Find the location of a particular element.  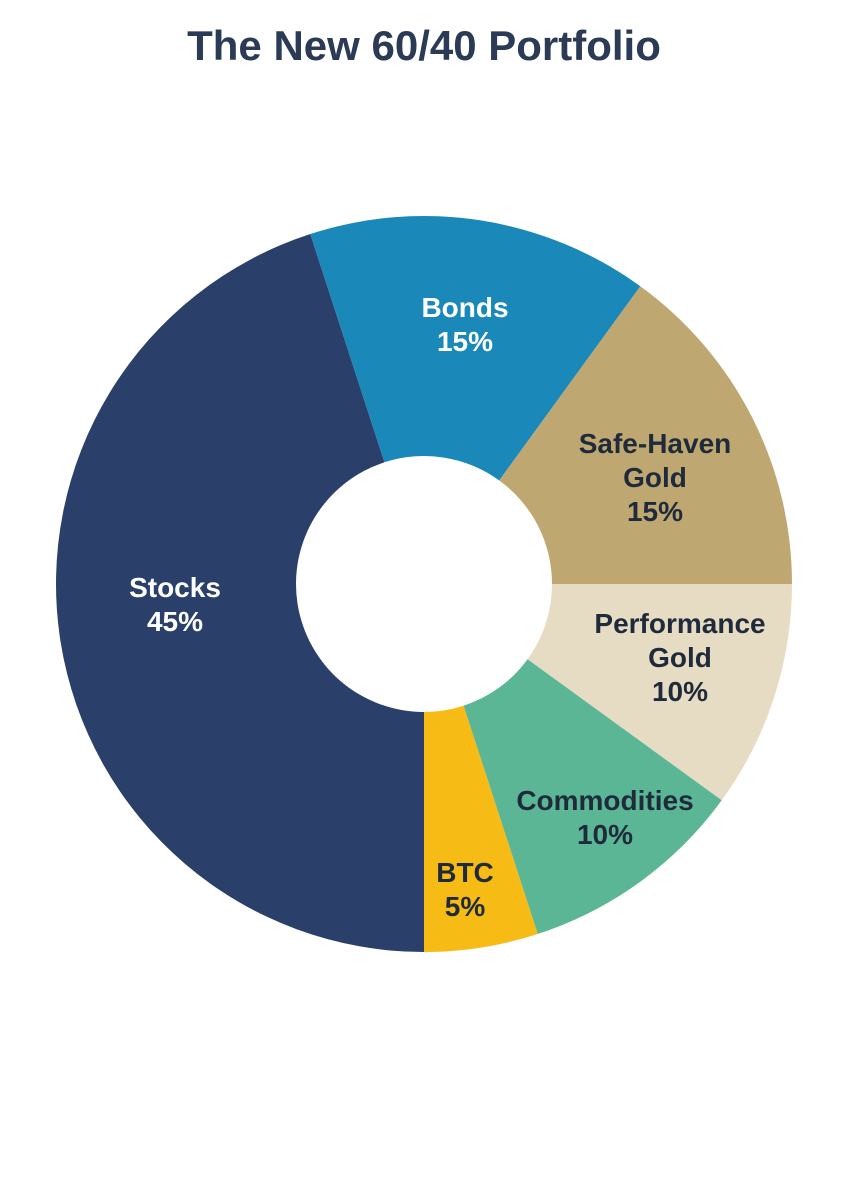

category: Stocks is located at coordinates (175, 587).